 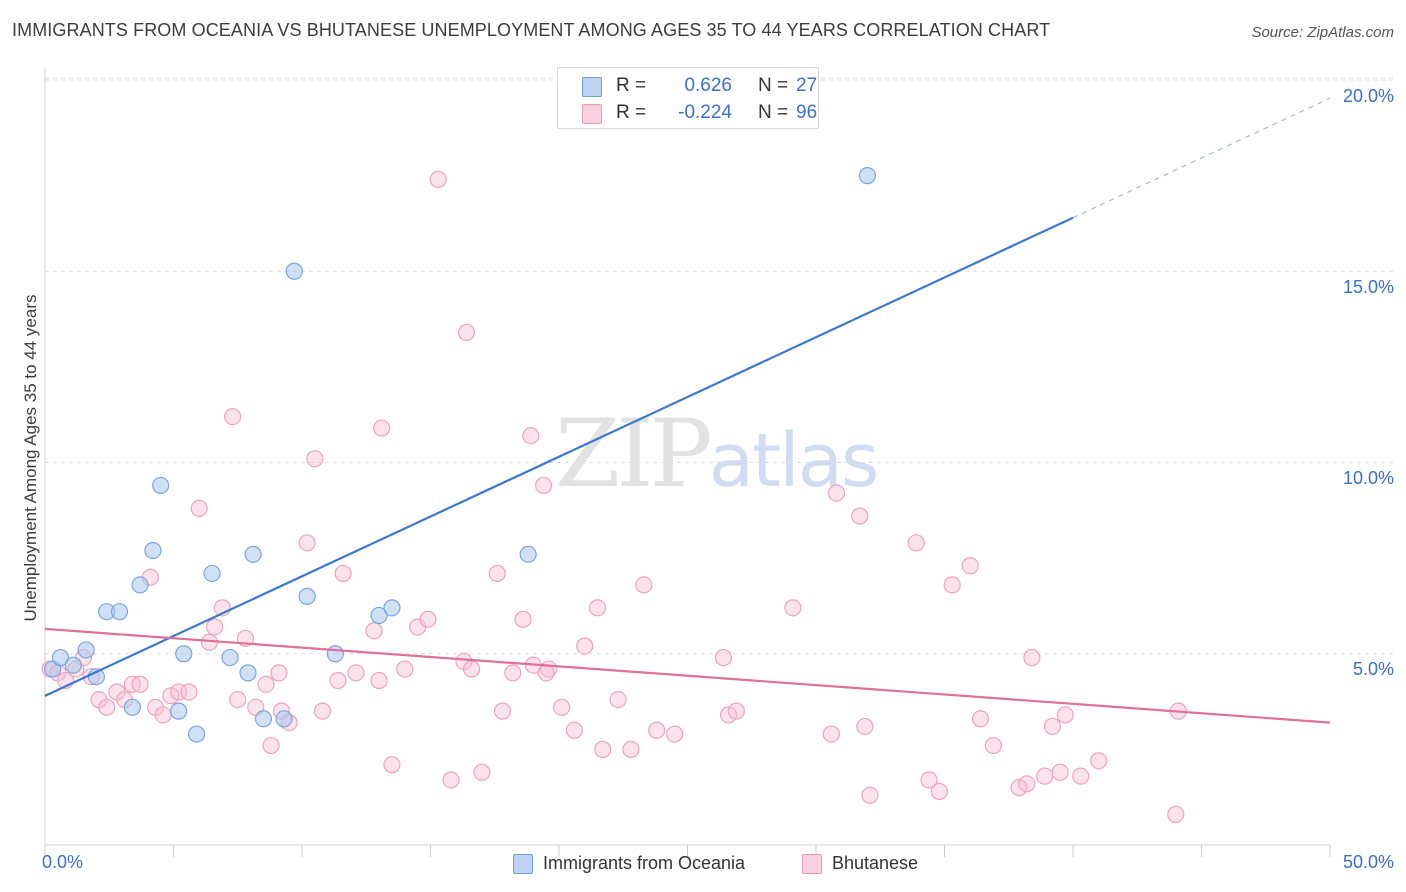 What do you see at coordinates (30, 458) in the screenshot?
I see `y-axis-title: Unemployment Among Ages 35 to 44 years` at bounding box center [30, 458].